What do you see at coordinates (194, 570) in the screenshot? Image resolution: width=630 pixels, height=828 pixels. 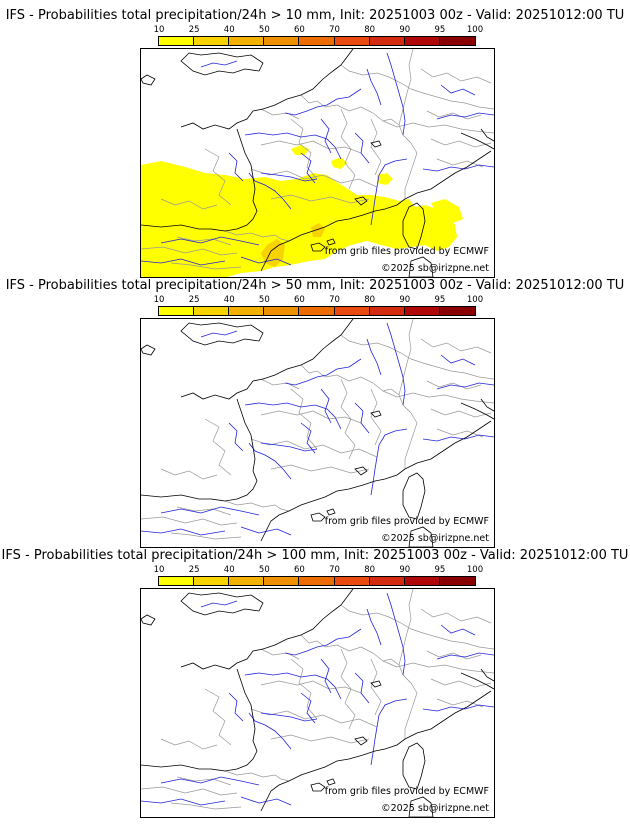 I see `legend-tick-label: 25` at bounding box center [194, 570].